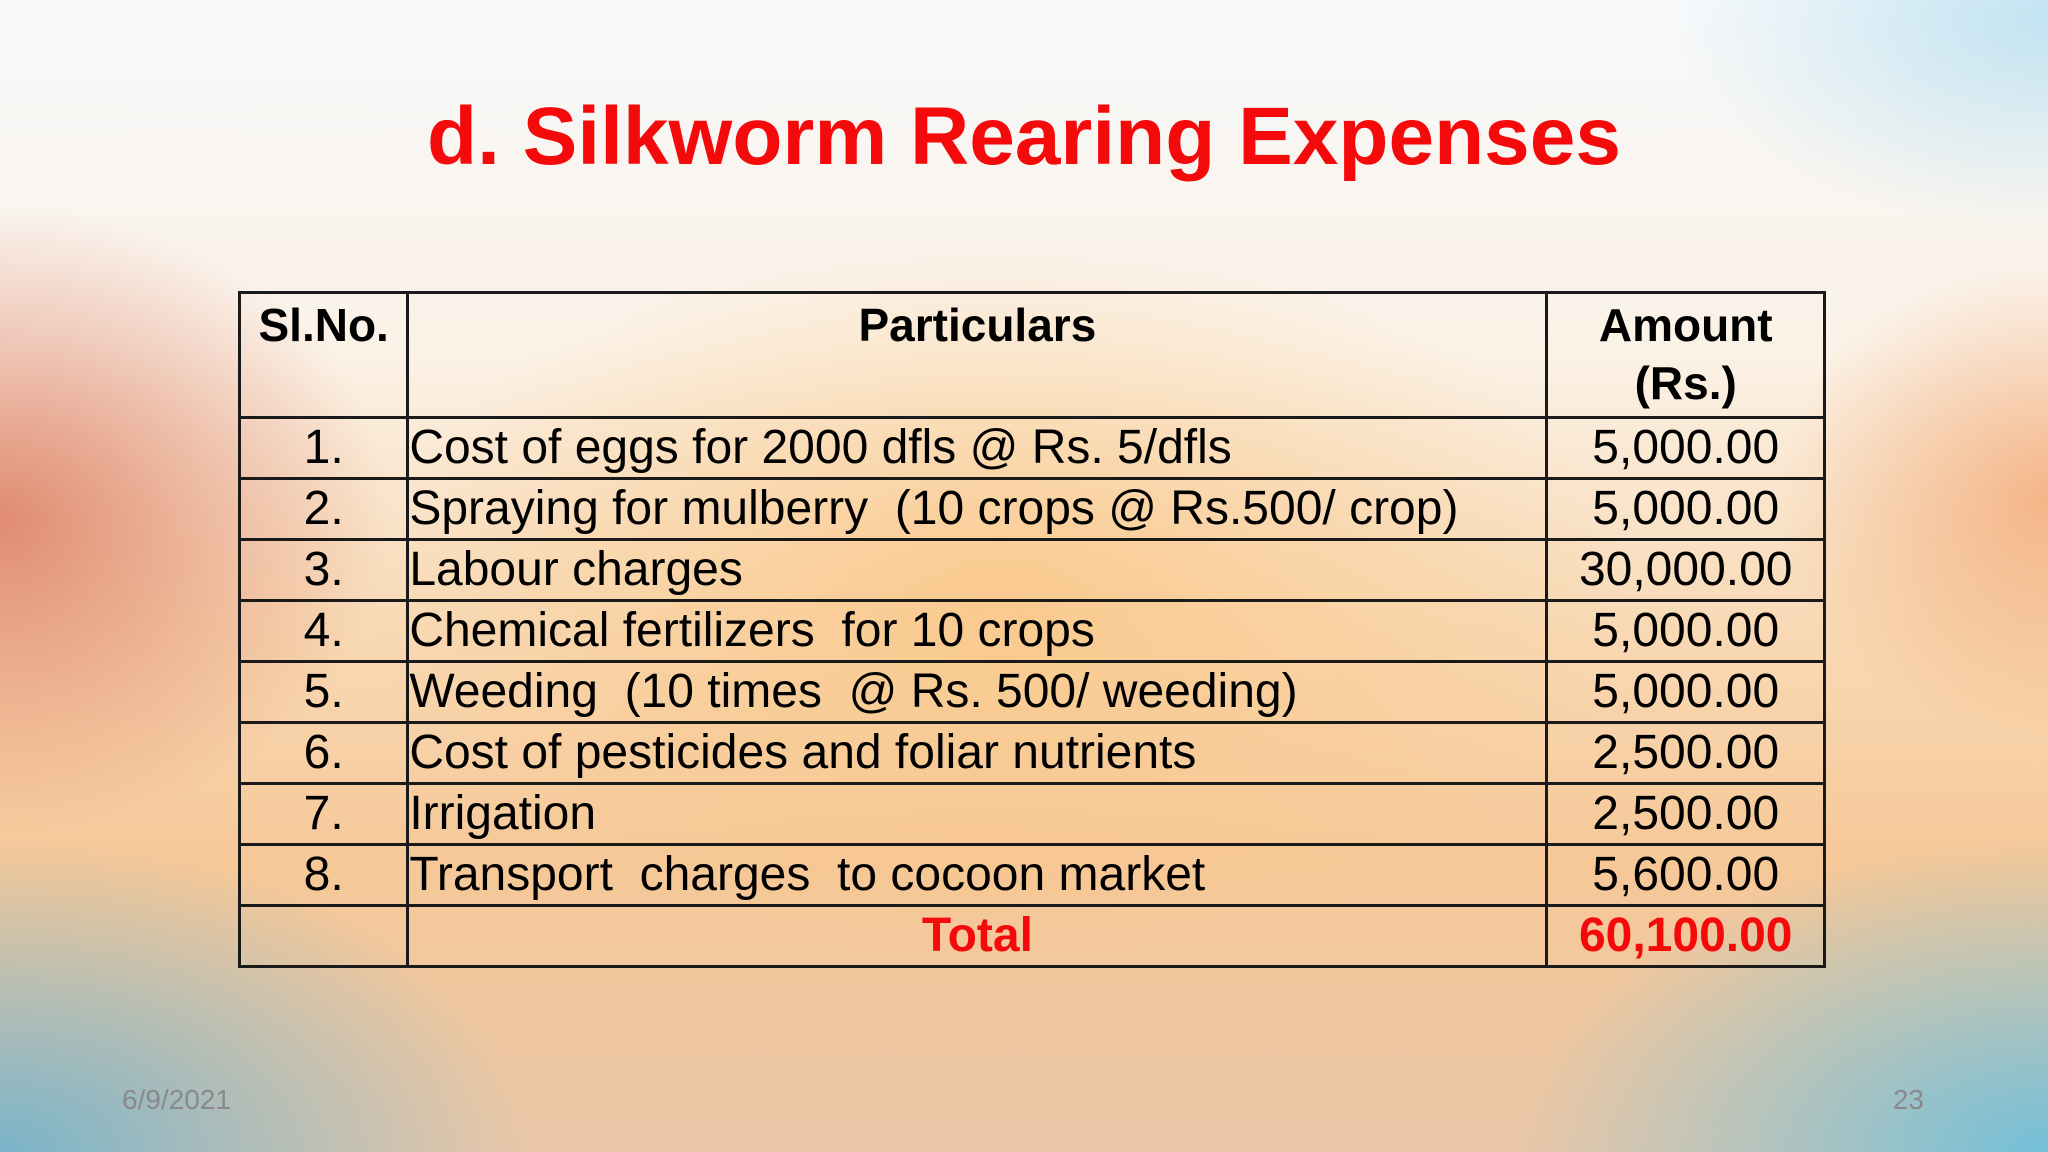 The image size is (2048, 1152). Describe the element at coordinates (323, 936) in the screenshot. I see `total-empty-cell` at that location.